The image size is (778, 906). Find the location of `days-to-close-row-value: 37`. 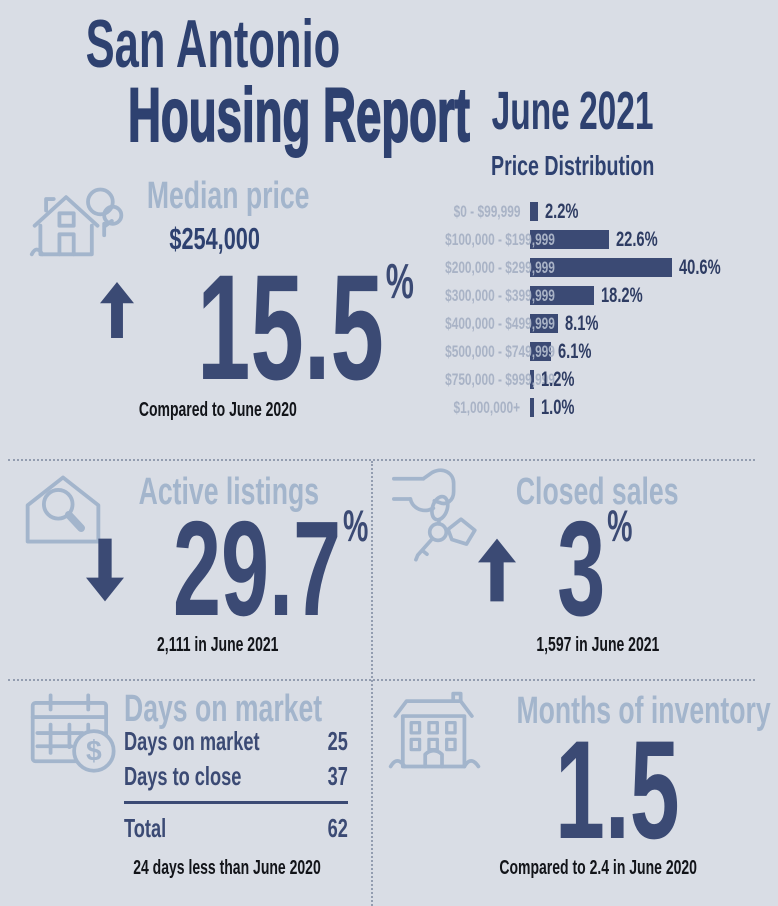

days-to-close-row-value: 37 is located at coordinates (337, 776).